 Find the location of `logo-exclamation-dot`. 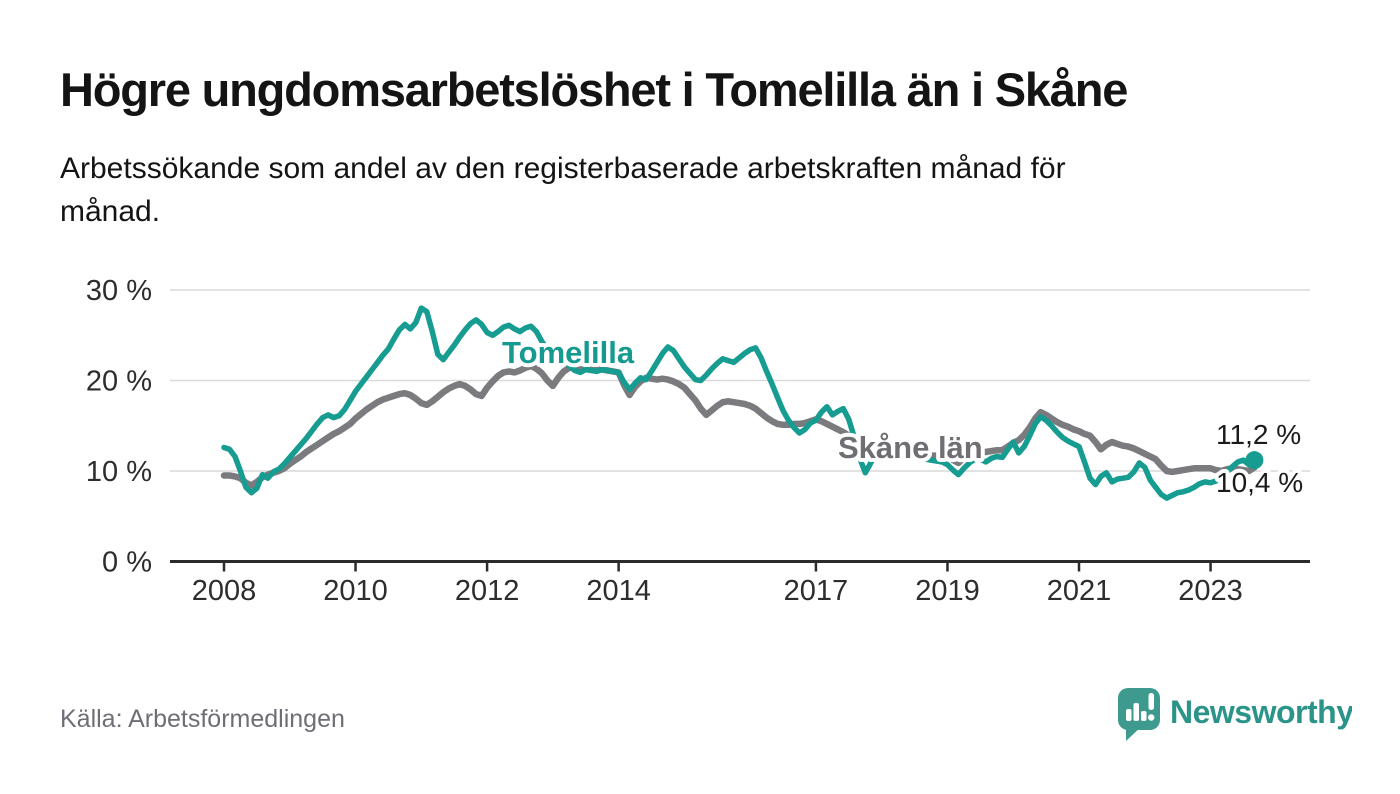

logo-exclamation-dot is located at coordinates (1151, 717).